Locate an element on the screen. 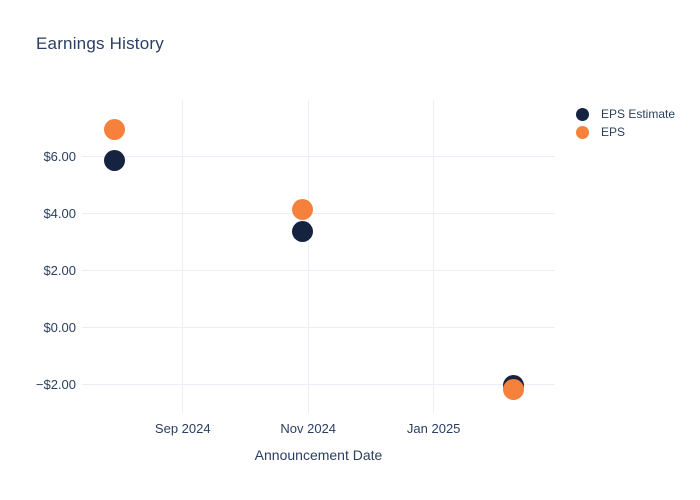 The width and height of the screenshot is (700, 500). y-tick-label: $2.00 is located at coordinates (59, 270).